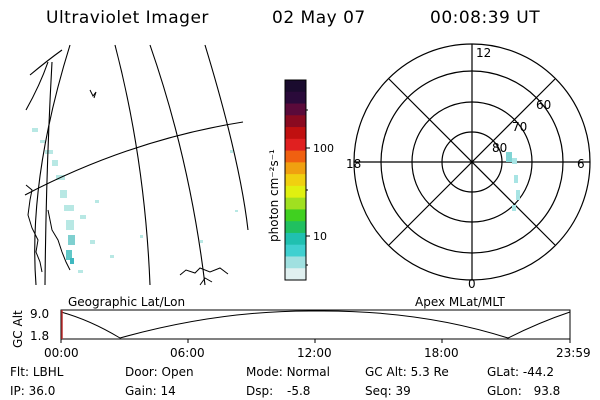 The height and width of the screenshot is (400, 600). Describe the element at coordinates (547, 391) in the screenshot. I see `info-glon-value: 93.8` at that location.